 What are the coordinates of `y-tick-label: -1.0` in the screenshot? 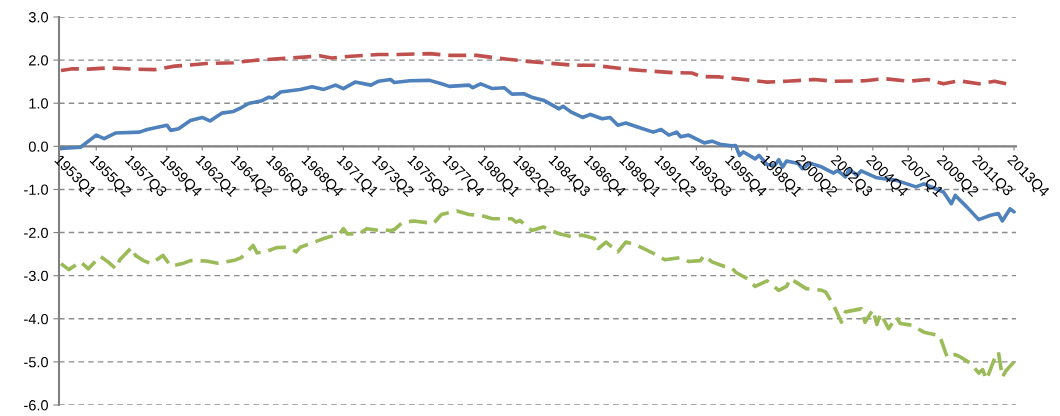 It's located at (36, 189).